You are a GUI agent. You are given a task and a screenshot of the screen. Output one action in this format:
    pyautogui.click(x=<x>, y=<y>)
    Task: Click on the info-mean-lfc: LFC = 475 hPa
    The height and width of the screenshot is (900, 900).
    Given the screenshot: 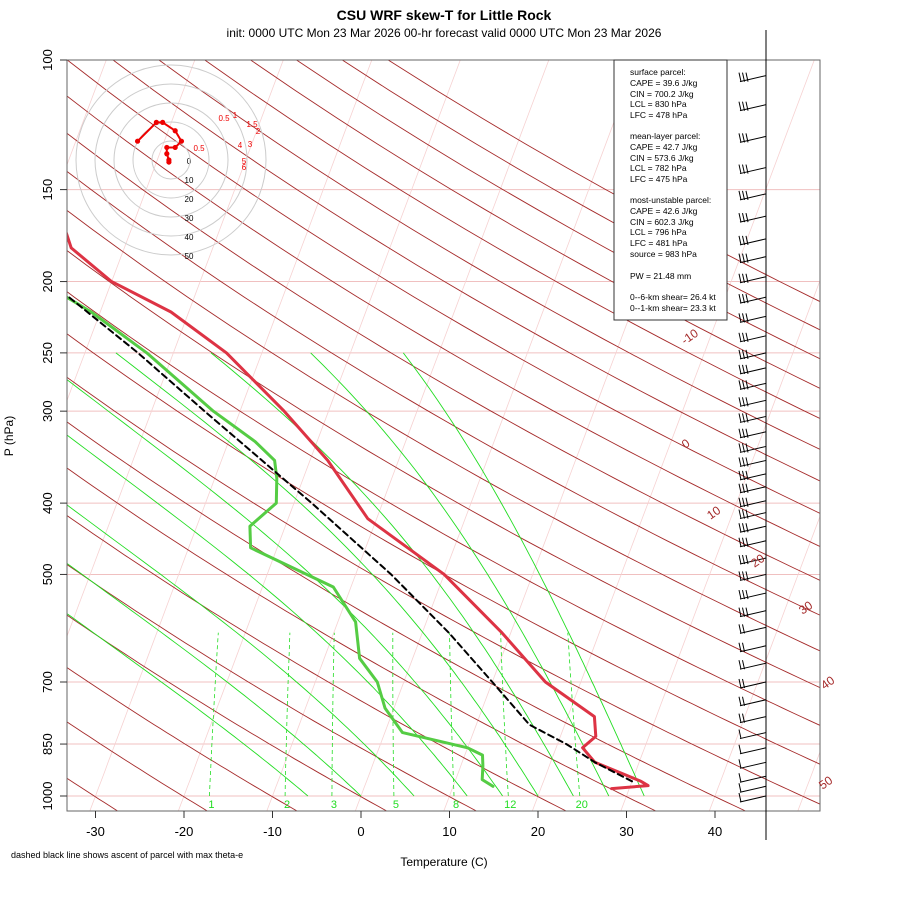 What is the action you would take?
    pyautogui.click(x=659, y=179)
    